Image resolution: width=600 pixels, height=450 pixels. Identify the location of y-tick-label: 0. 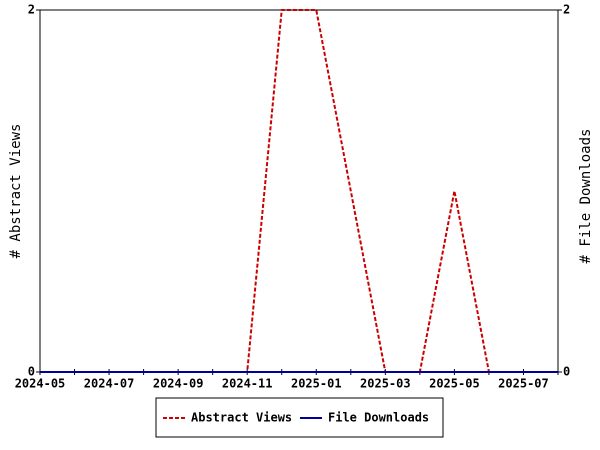
(31, 372).